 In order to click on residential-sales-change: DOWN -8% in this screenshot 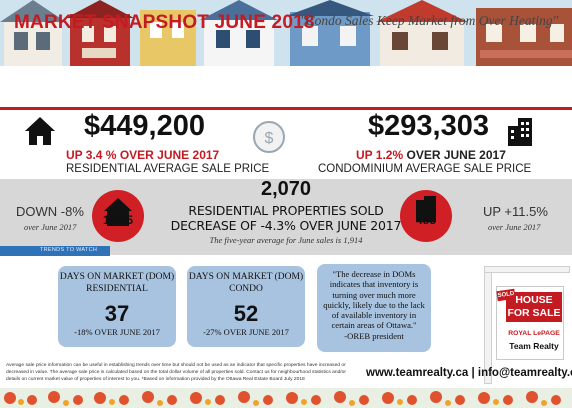, I will do `click(50, 211)`.